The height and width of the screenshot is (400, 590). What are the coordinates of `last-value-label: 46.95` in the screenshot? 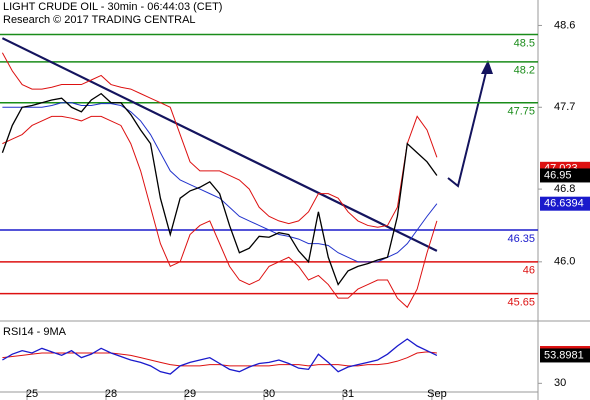 It's located at (558, 175).